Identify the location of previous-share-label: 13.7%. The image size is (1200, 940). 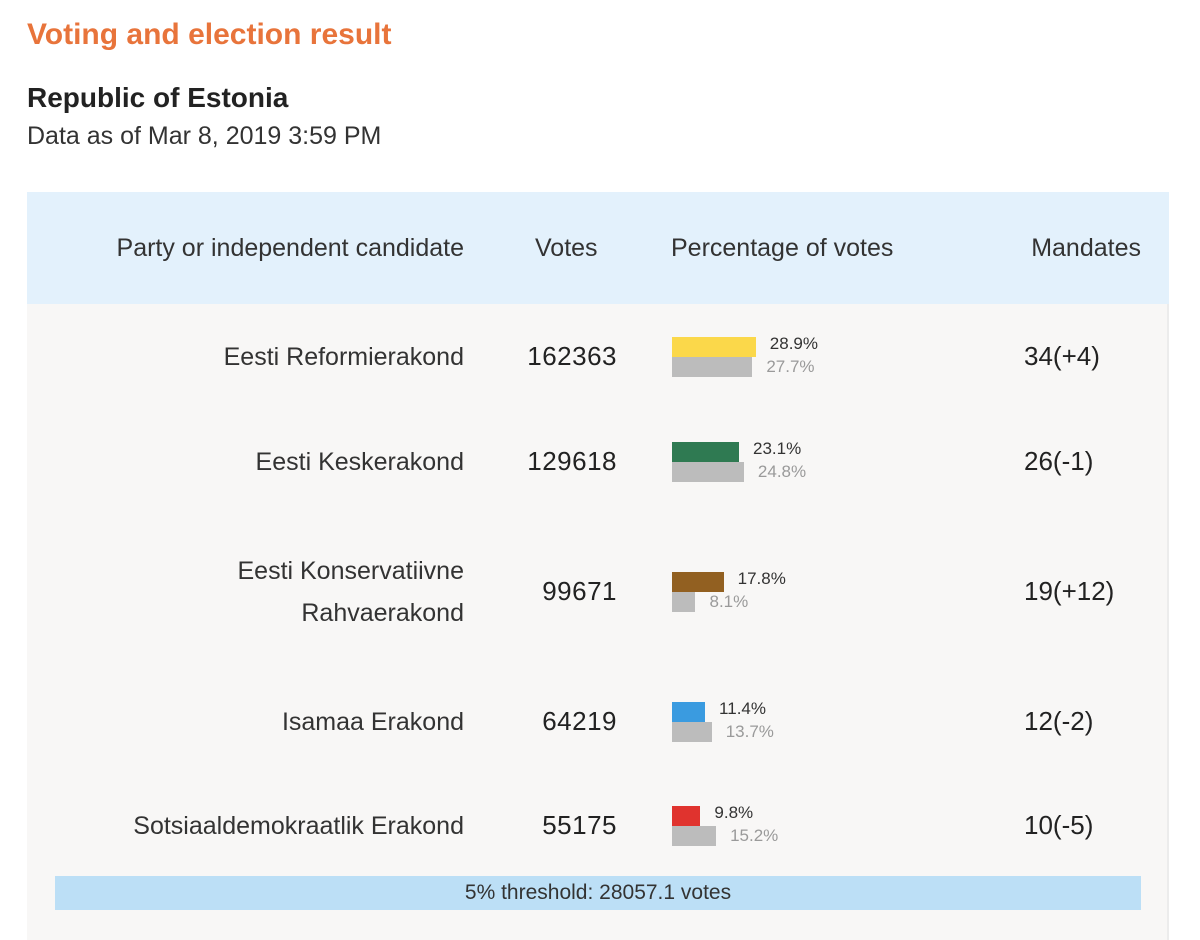
(749, 731).